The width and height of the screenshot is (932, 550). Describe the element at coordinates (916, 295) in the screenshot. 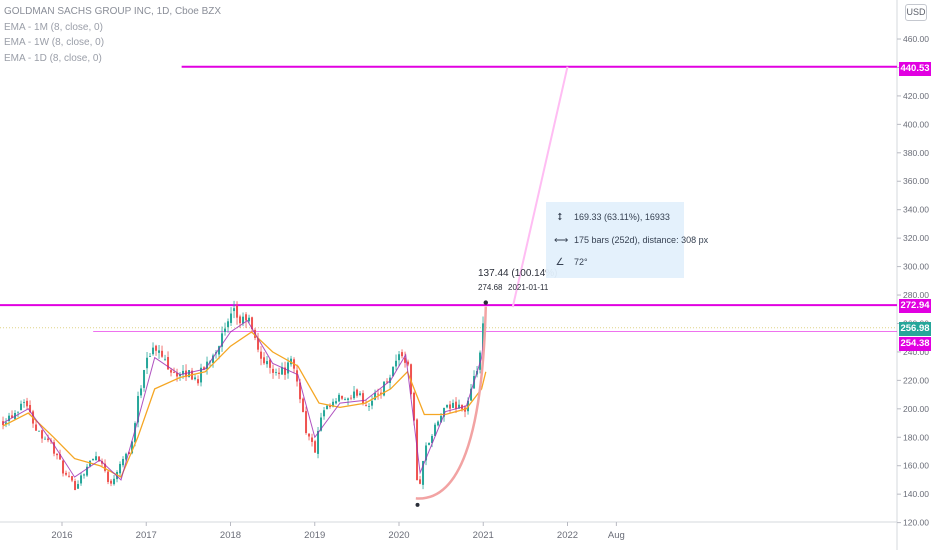

I see `y-tick-label: 280.00` at that location.